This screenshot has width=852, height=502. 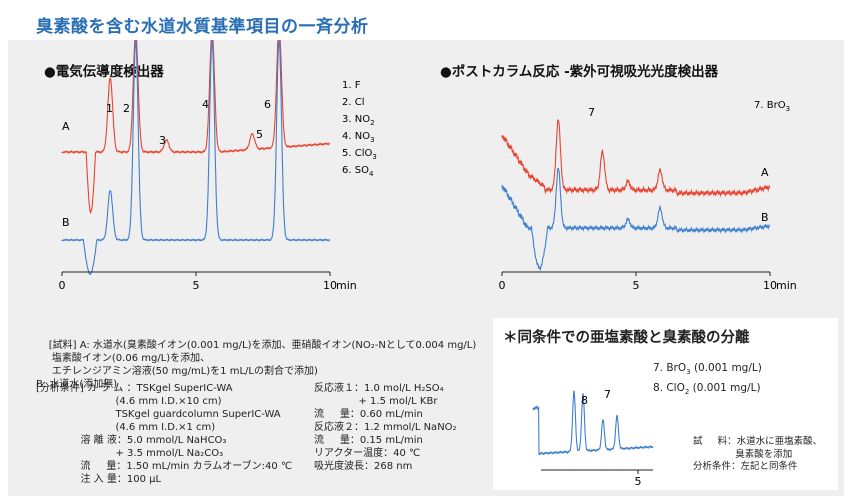 I want to click on peak-label-2: 2, so click(x=126, y=108).